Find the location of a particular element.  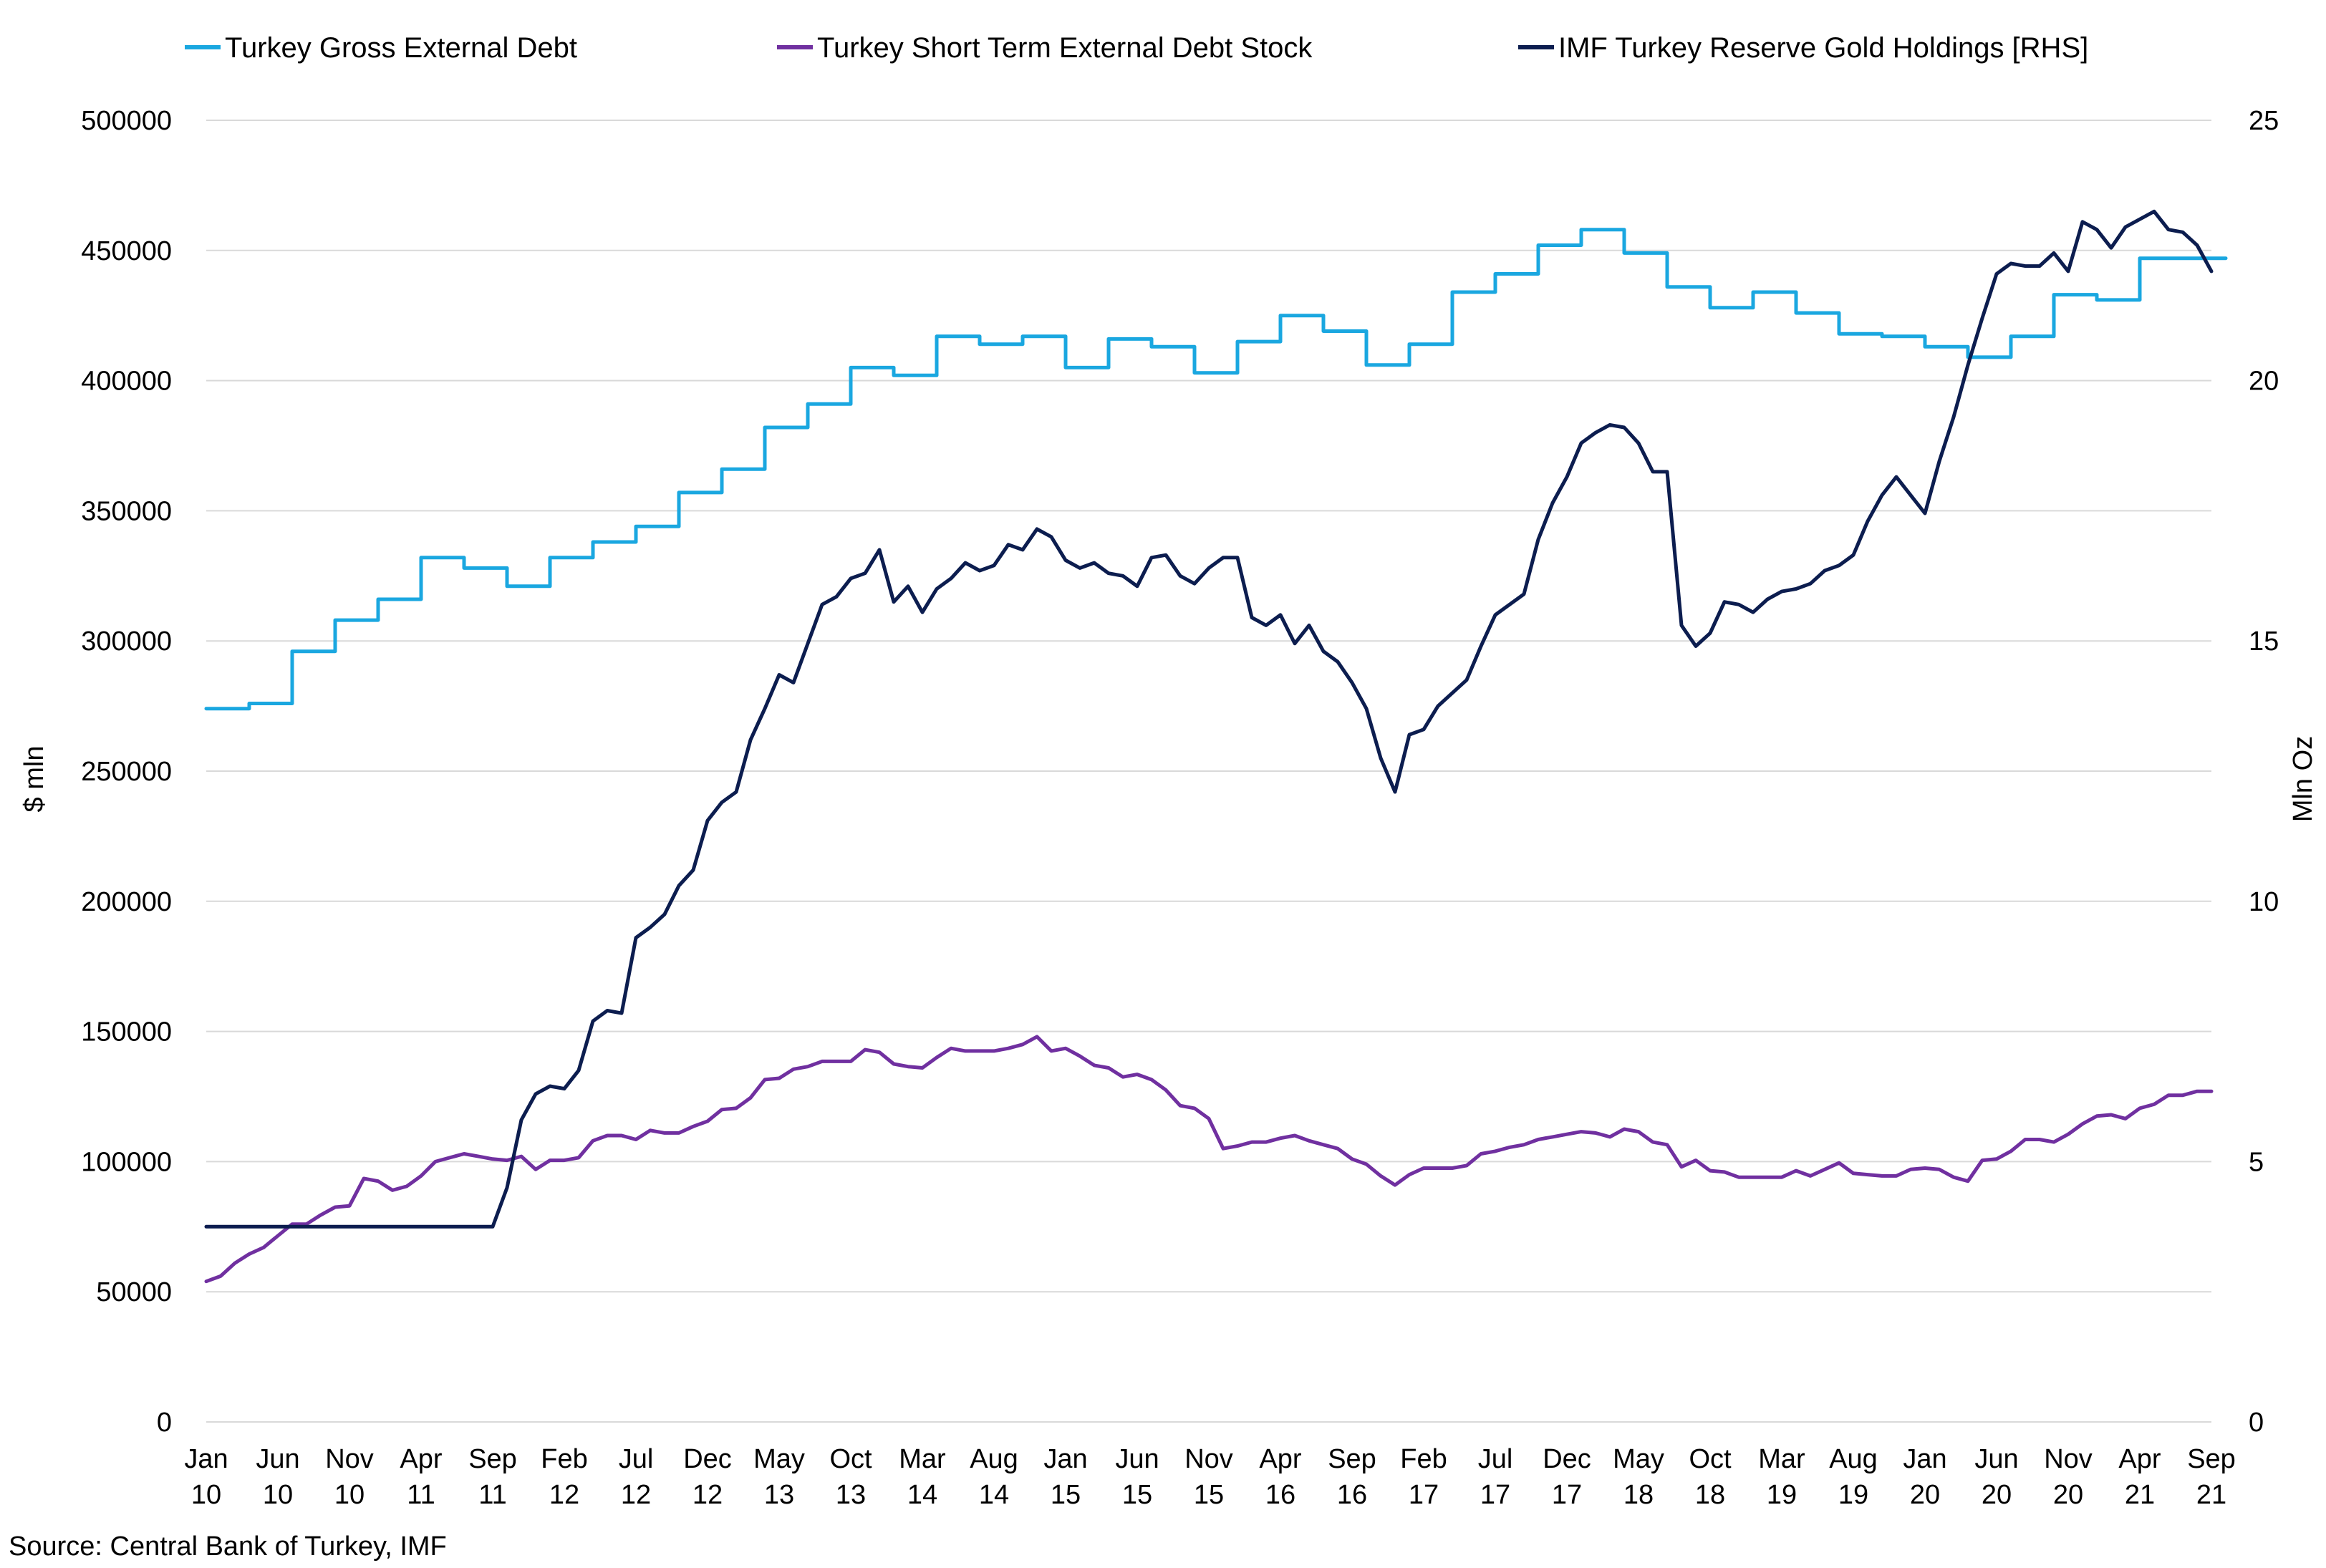

y-left-tick-label: 100000 is located at coordinates (126, 1162).